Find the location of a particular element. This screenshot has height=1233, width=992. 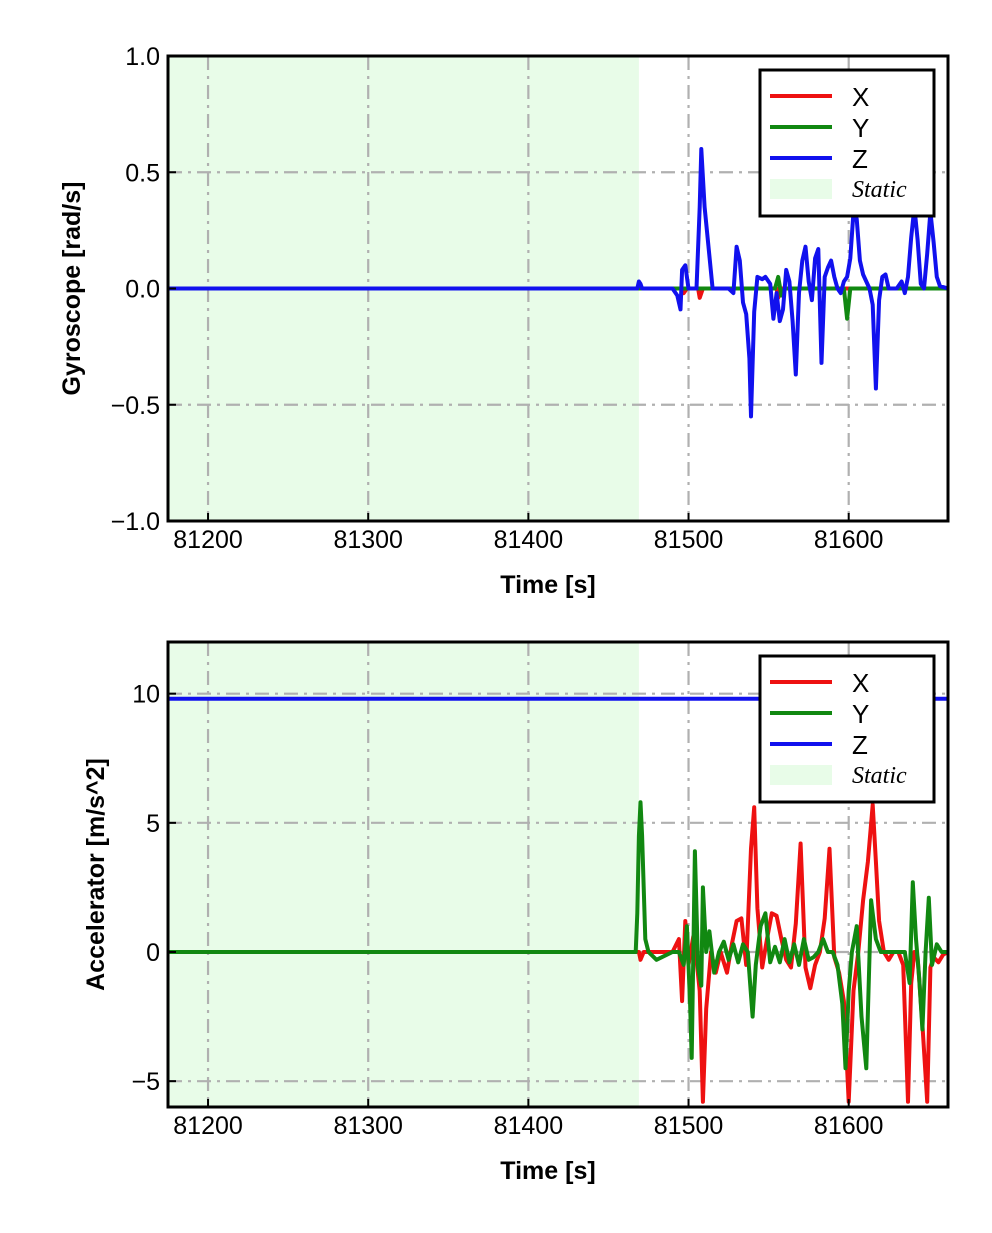

y-tick-label-4: 1.0 is located at coordinates (142, 57).